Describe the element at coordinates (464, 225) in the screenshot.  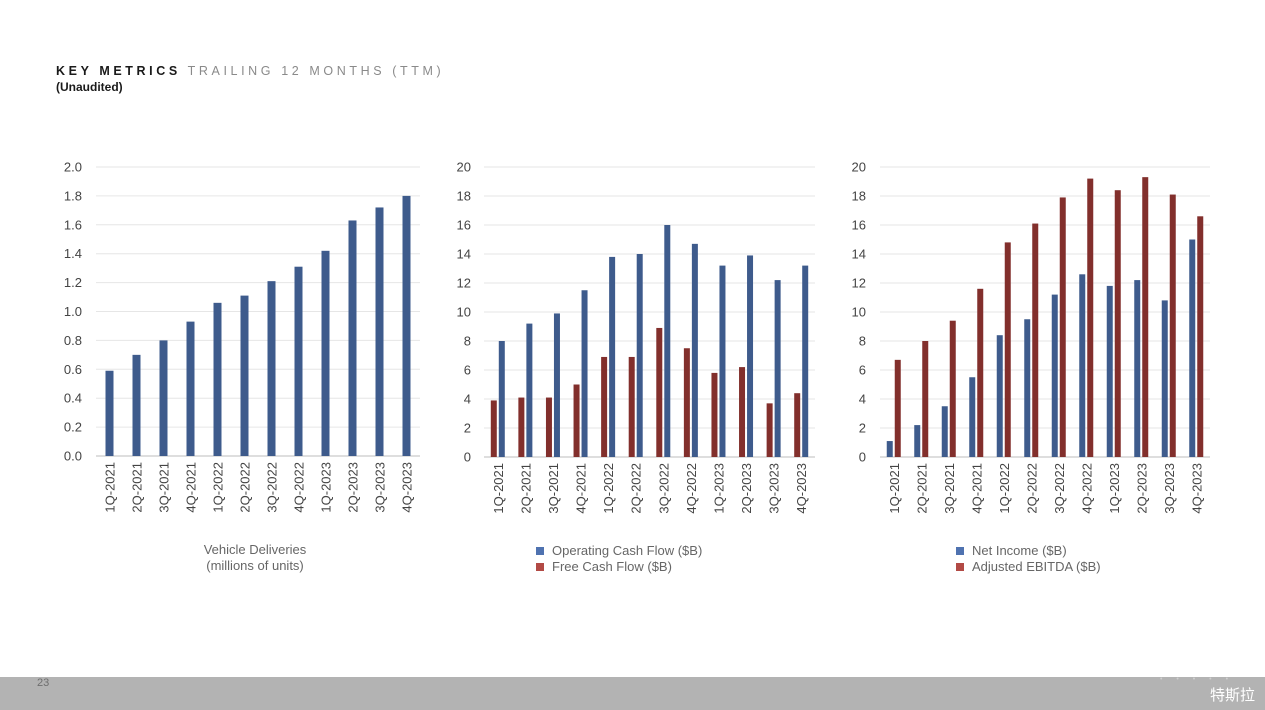
I see `y-tick-label: 16` at that location.